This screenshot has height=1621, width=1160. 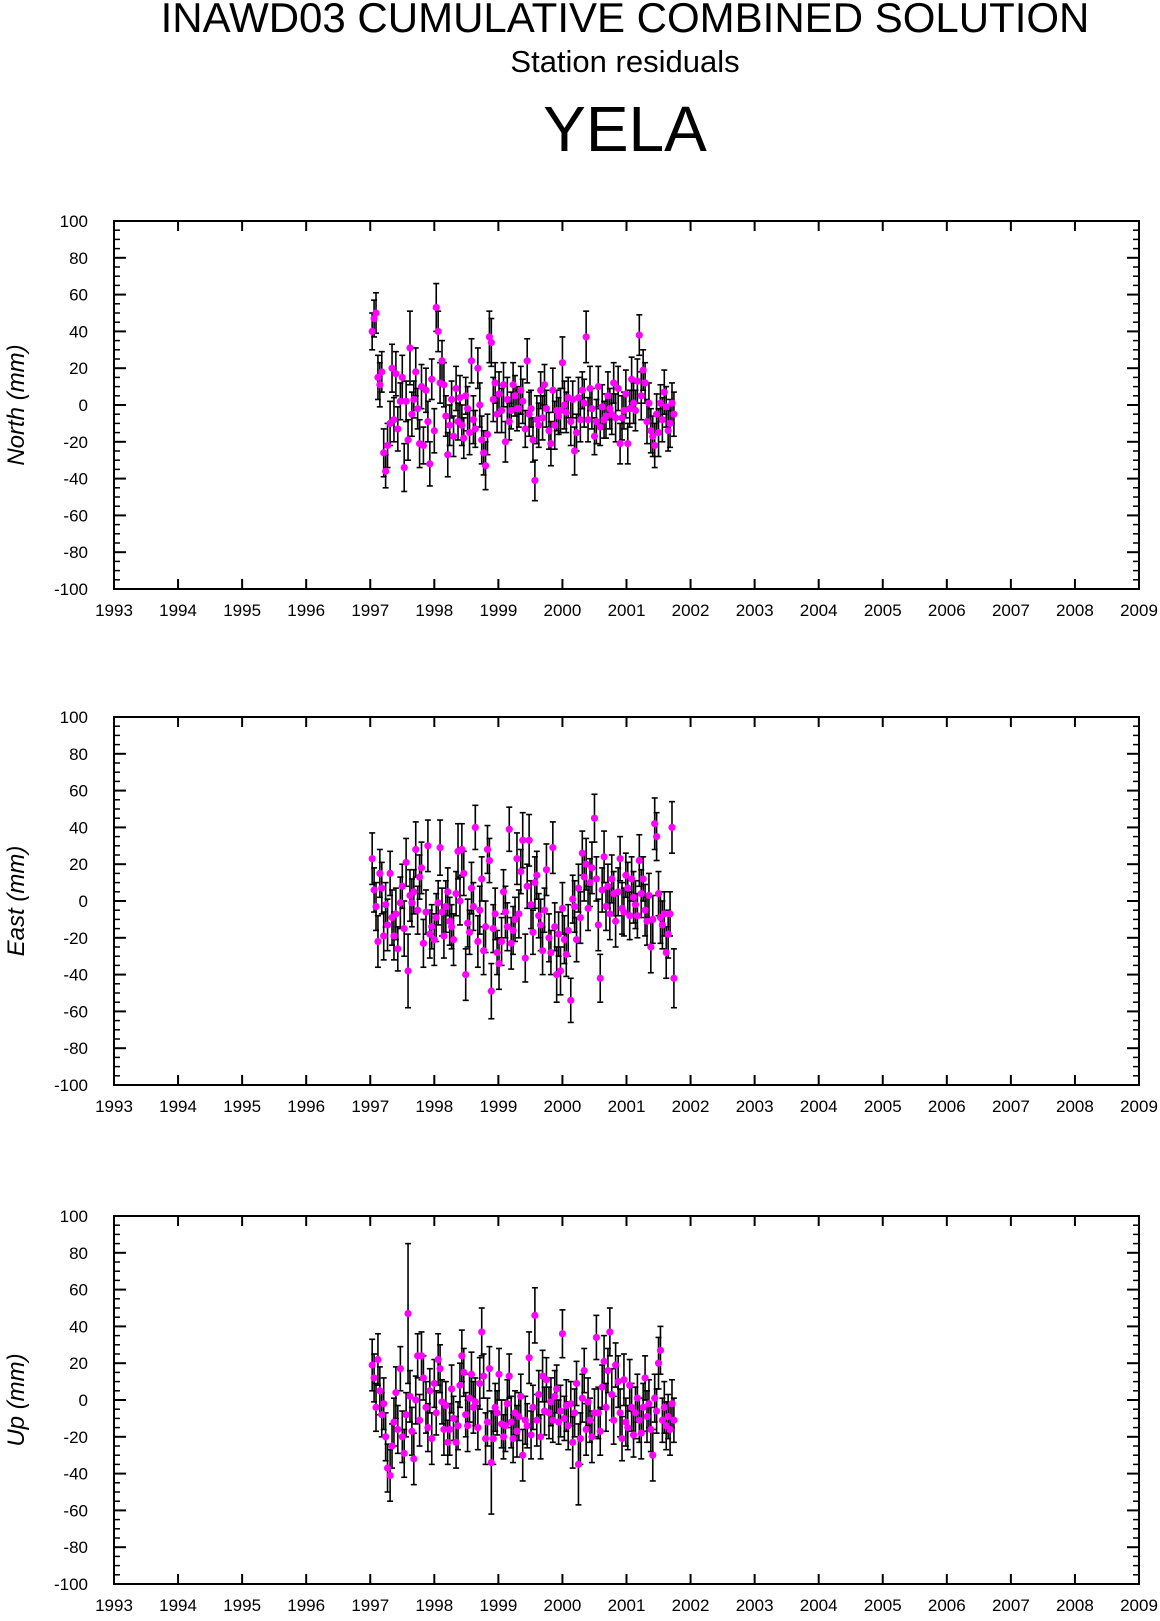 What do you see at coordinates (370, 1106) in the screenshot?
I see `x-tick-label: 1997` at bounding box center [370, 1106].